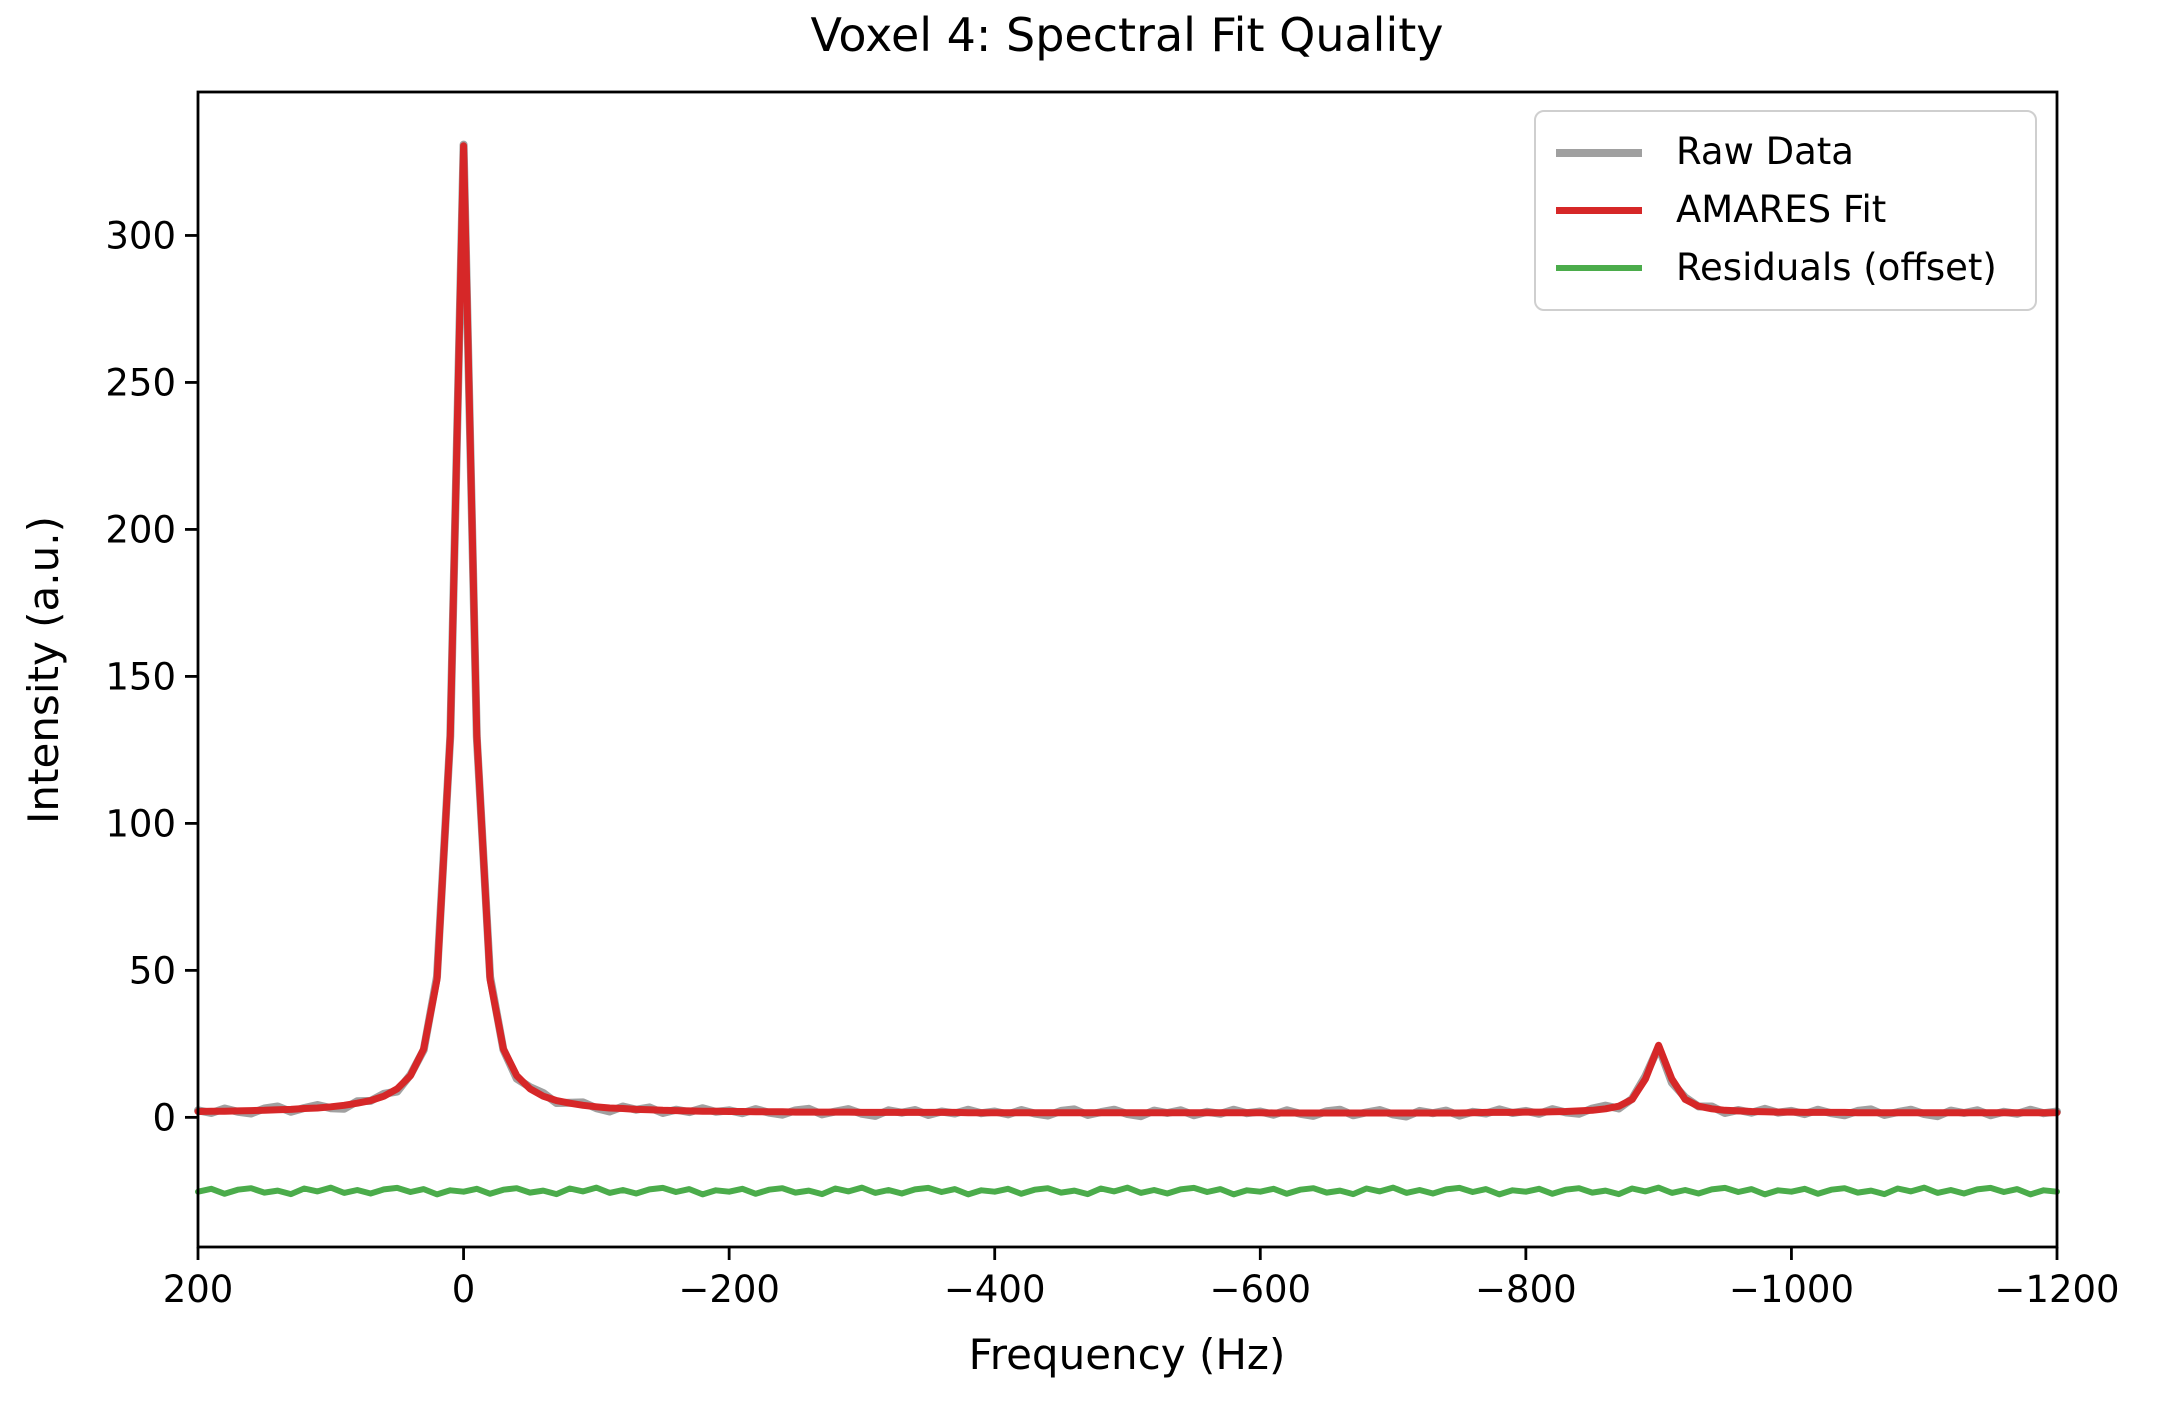 The image size is (2157, 1407). I want to click on x-tick-label: −600, so click(1260, 1289).